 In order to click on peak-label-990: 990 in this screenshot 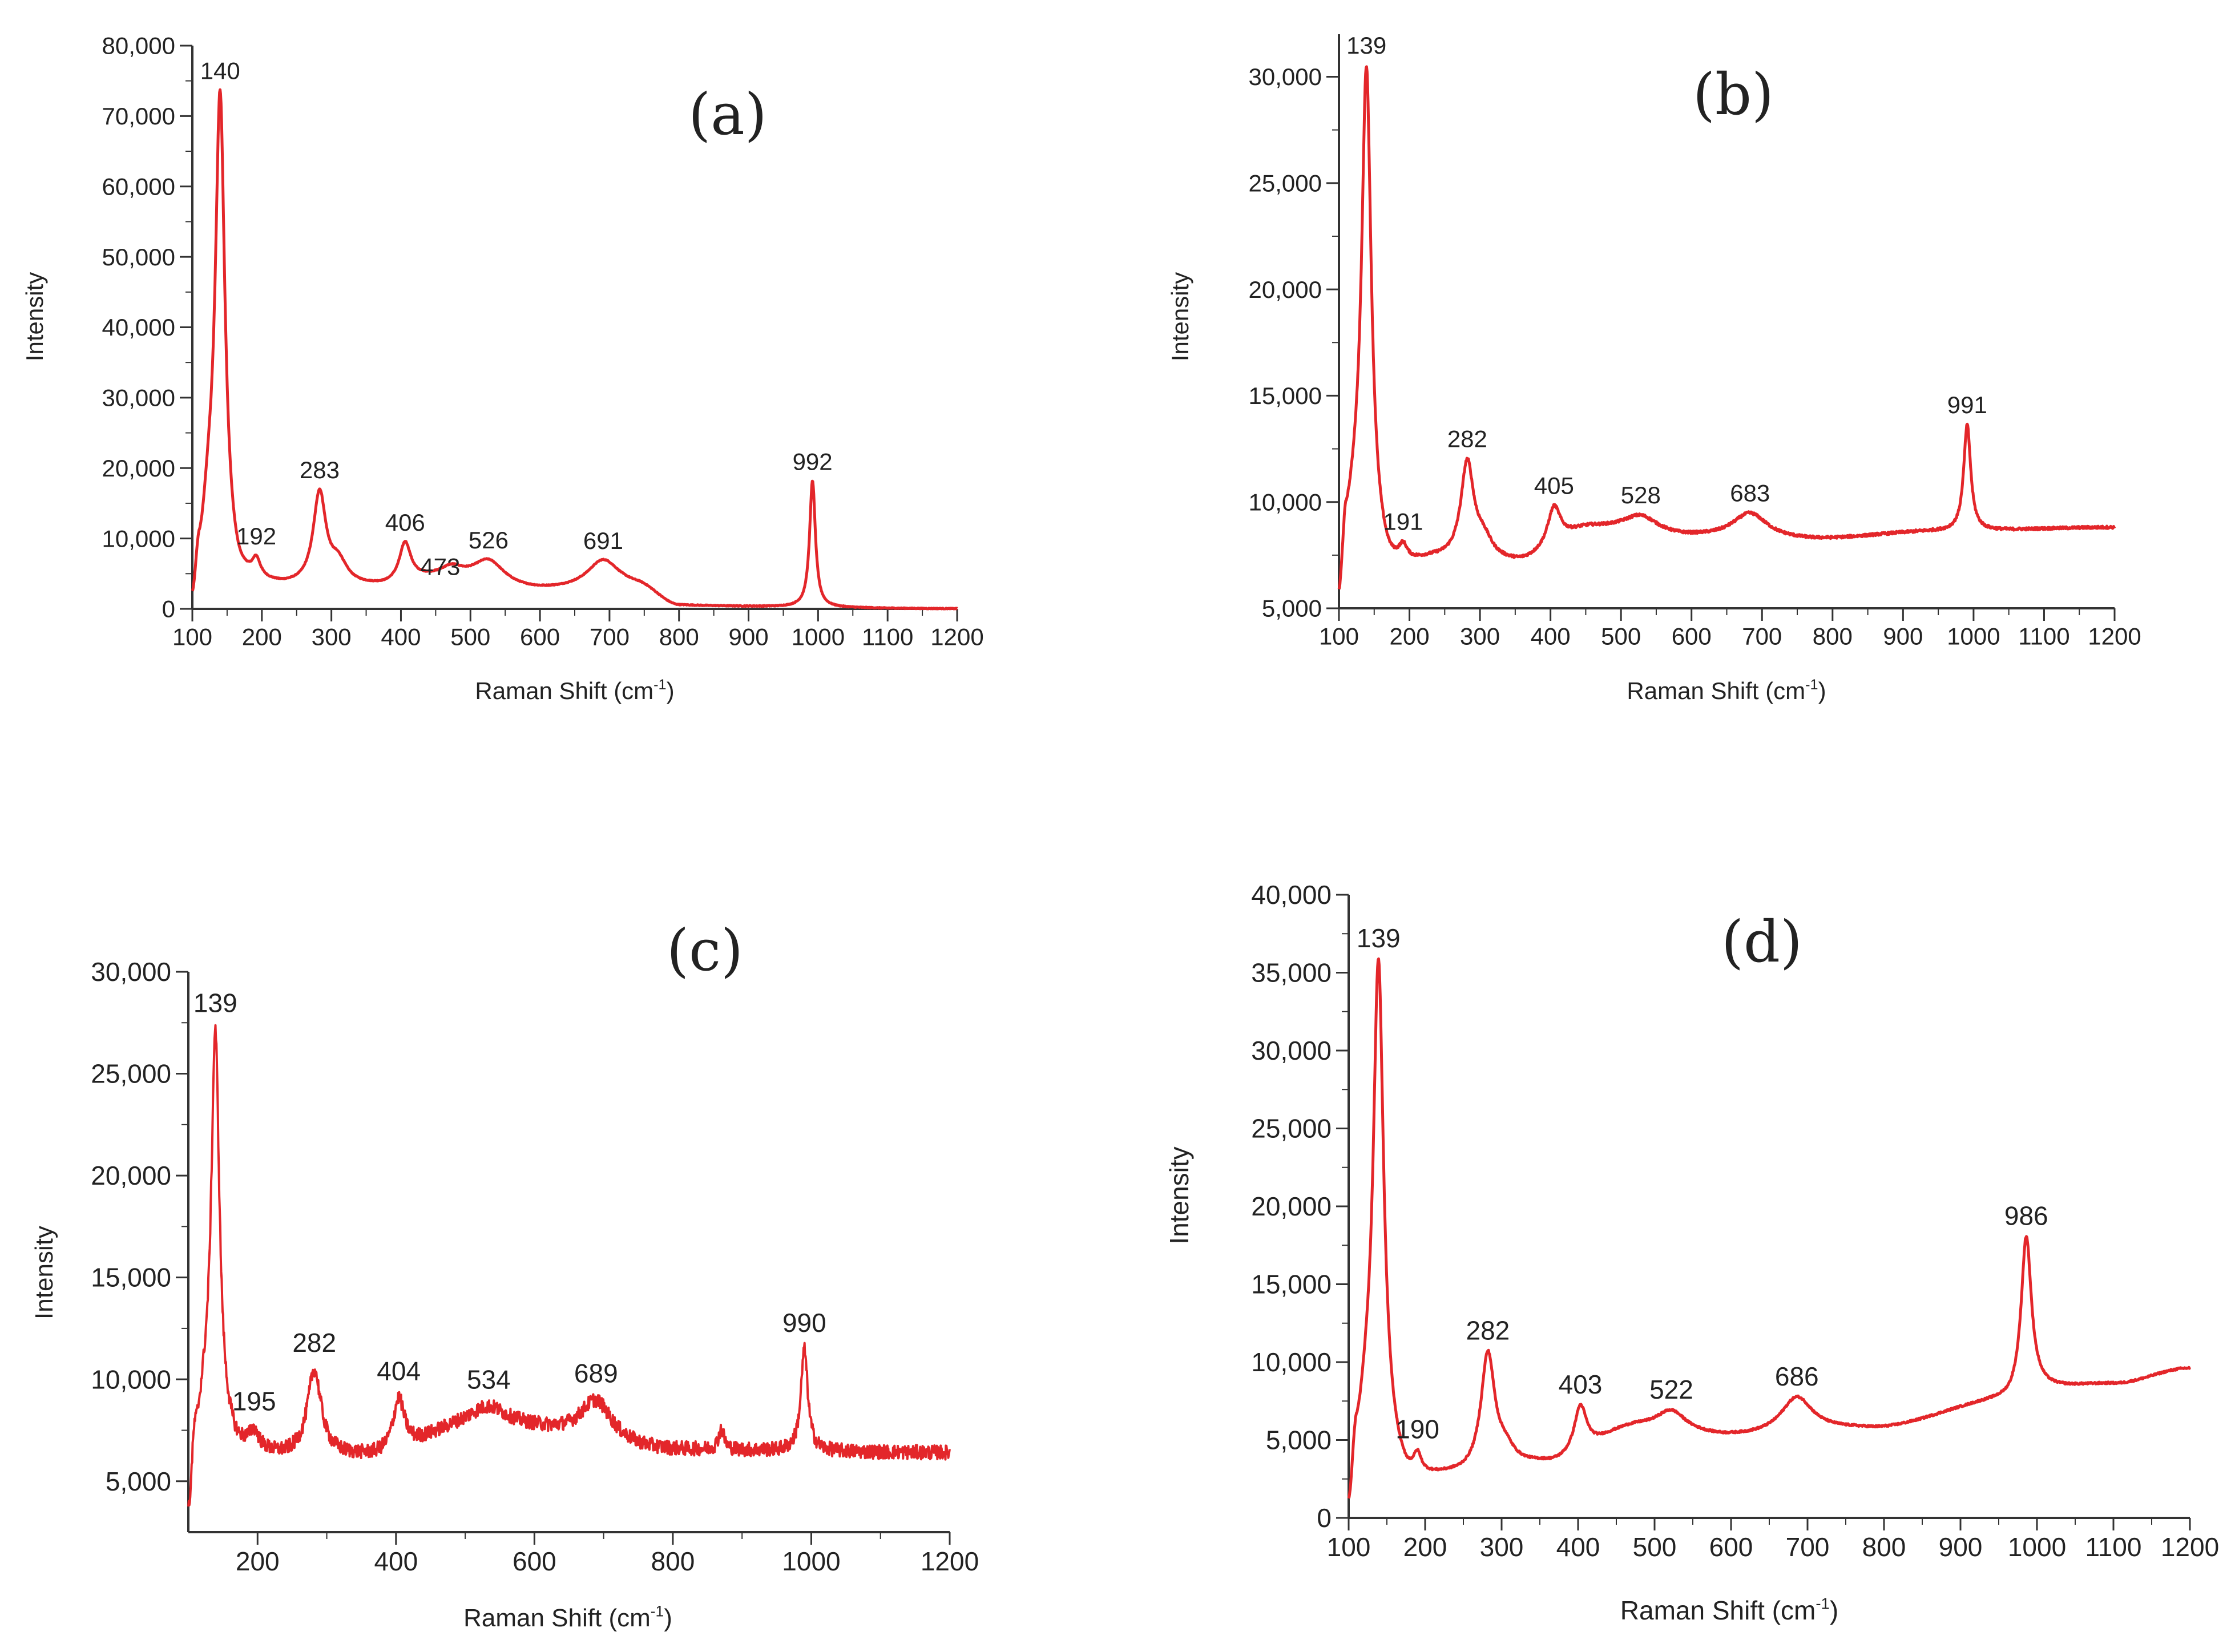, I will do `click(804, 1323)`.